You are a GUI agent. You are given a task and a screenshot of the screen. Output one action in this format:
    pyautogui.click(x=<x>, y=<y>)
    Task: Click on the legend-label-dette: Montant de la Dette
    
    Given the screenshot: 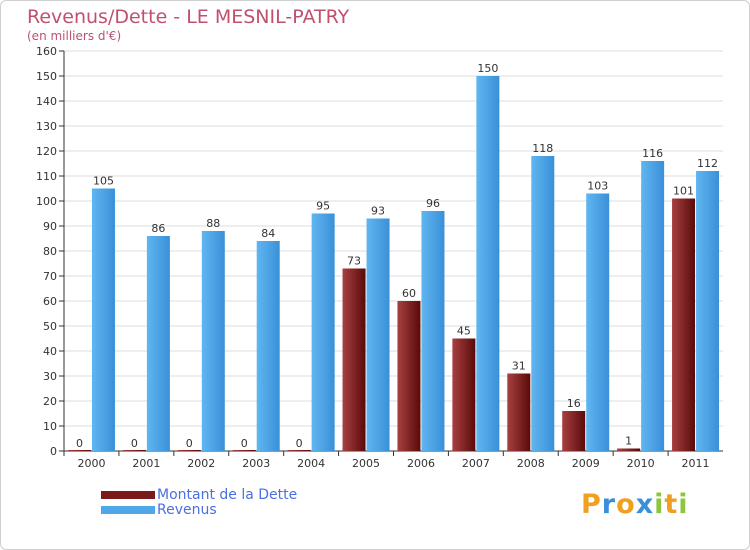 What is the action you would take?
    pyautogui.click(x=227, y=494)
    